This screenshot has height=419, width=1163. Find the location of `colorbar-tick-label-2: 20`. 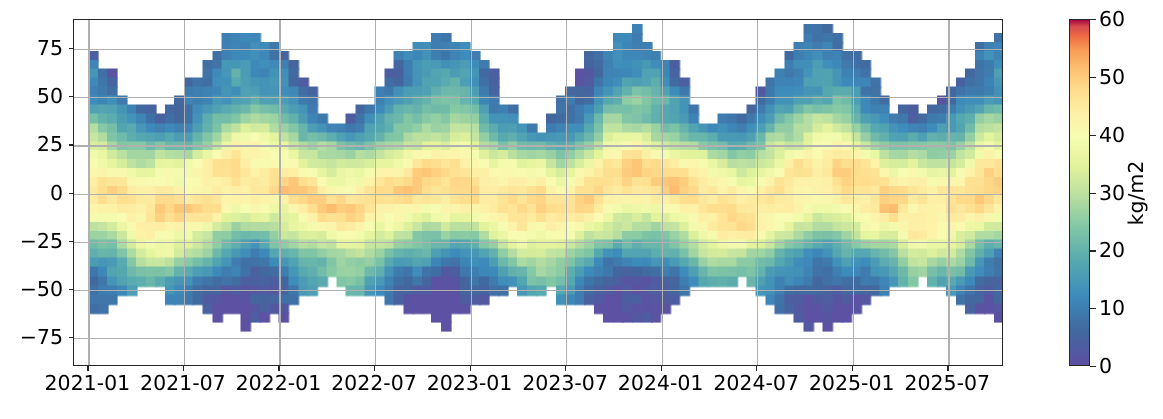

colorbar-tick-label-2: 20 is located at coordinates (1112, 250).